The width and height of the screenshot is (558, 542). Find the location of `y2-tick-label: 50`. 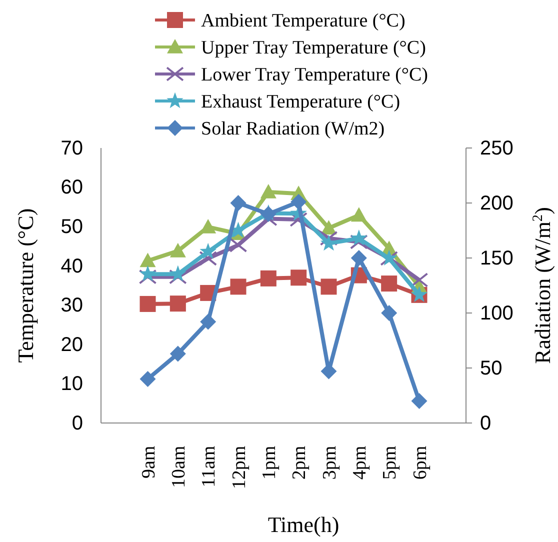

y2-tick-label: 50 is located at coordinates (491, 368).